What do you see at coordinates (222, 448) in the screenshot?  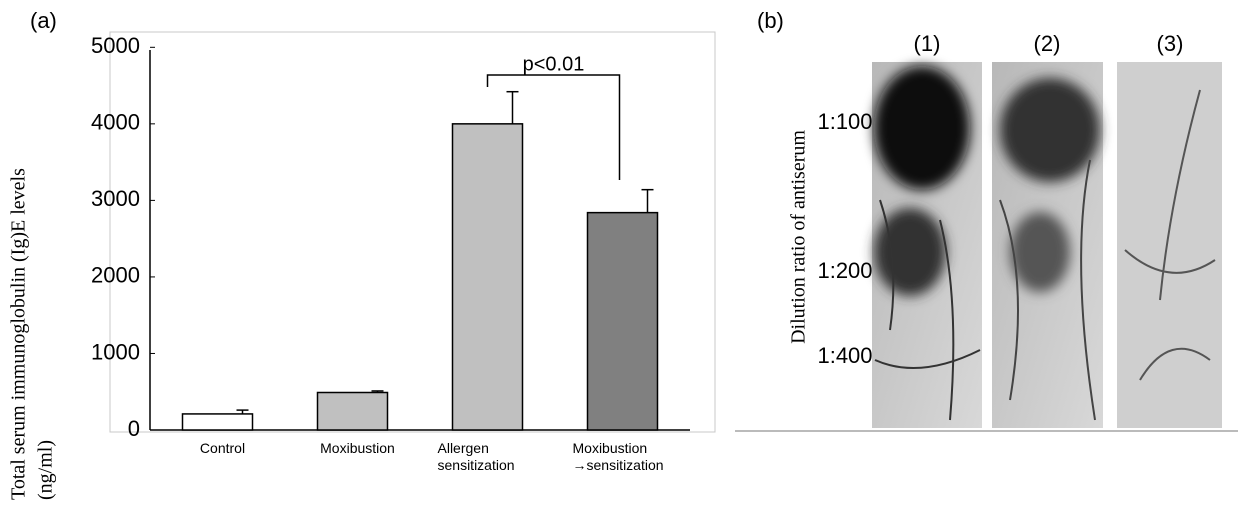 I see `x-tick-label: Control` at bounding box center [222, 448].